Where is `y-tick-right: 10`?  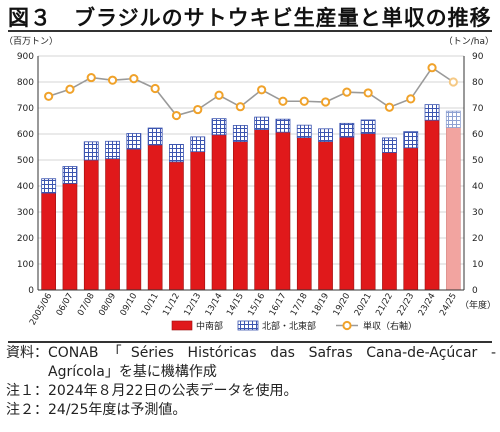 y-tick-right: 10 is located at coordinates (478, 265).